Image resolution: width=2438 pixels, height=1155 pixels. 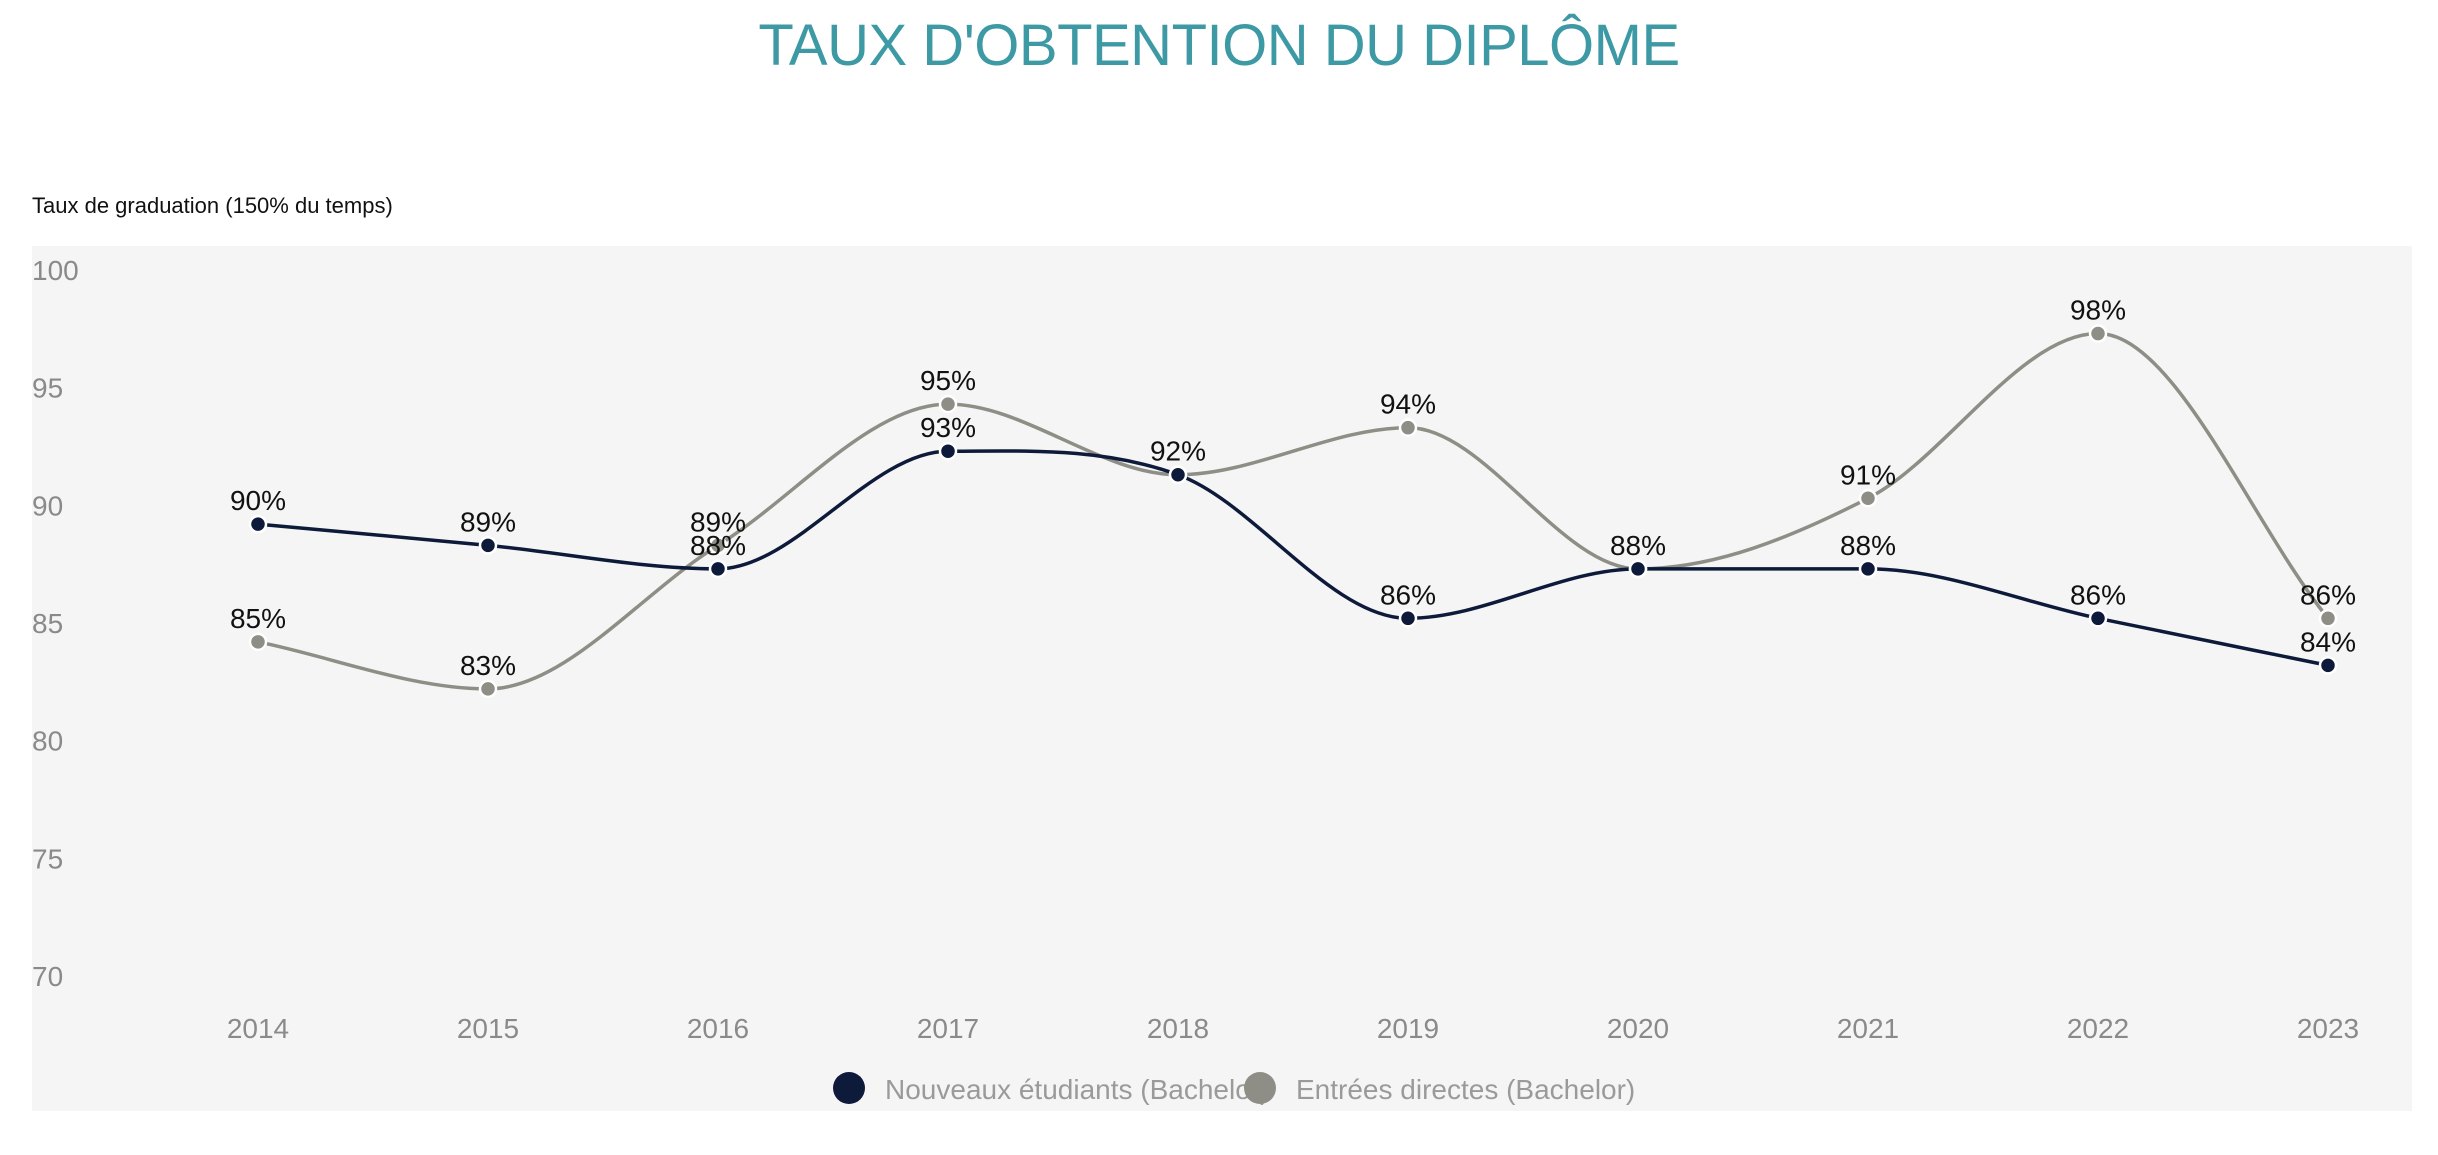 I want to click on y-axis-ticks: 100 95 90 85 80 75 70, so click(x=55, y=623).